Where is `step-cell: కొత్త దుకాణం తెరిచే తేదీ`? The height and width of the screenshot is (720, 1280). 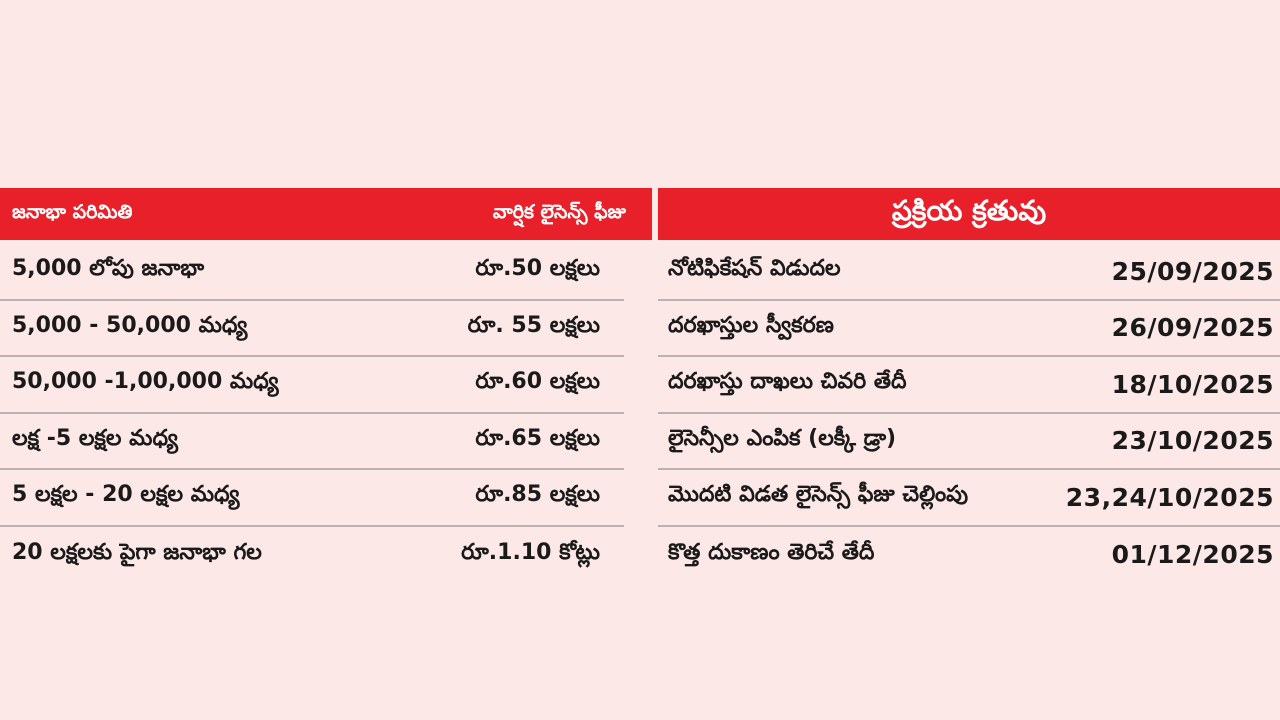
step-cell: కొత్త దుకాణం తెరిచే తేదీ is located at coordinates (771, 552).